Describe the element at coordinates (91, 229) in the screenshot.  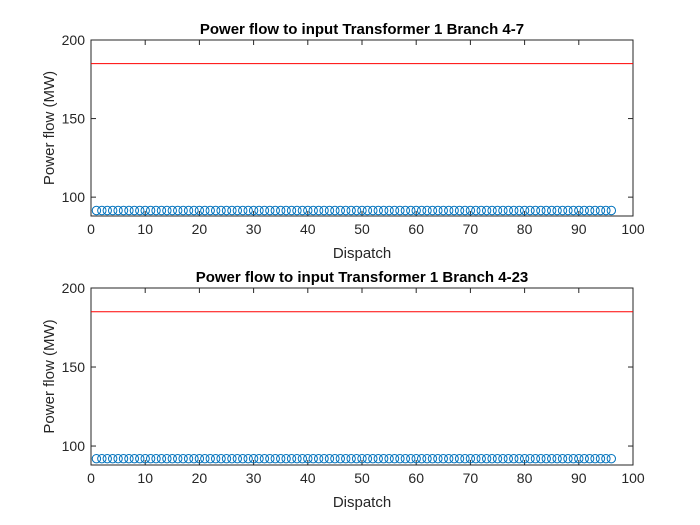
I see `x-tick-label: 0` at that location.